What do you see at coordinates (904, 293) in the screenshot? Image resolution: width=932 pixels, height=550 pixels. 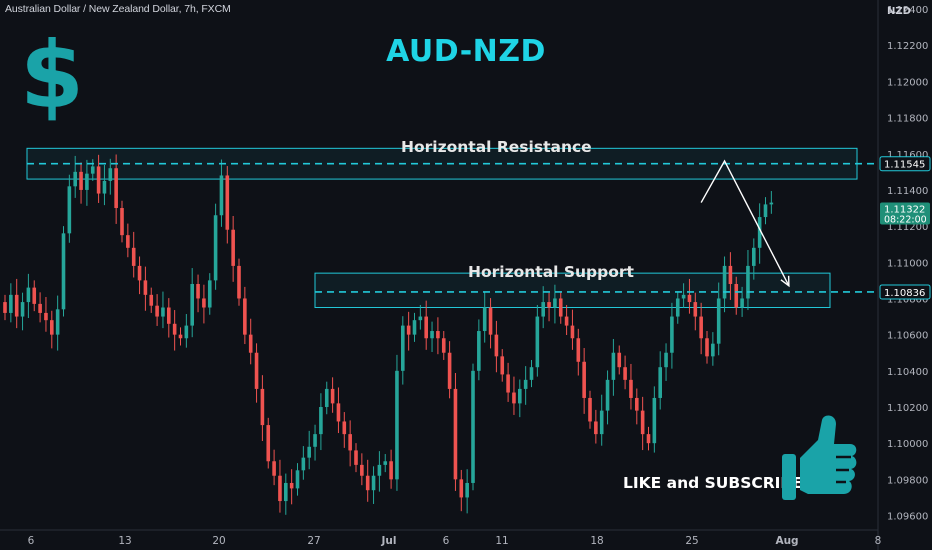 I see `level-price-value: 1.10836` at bounding box center [904, 293].